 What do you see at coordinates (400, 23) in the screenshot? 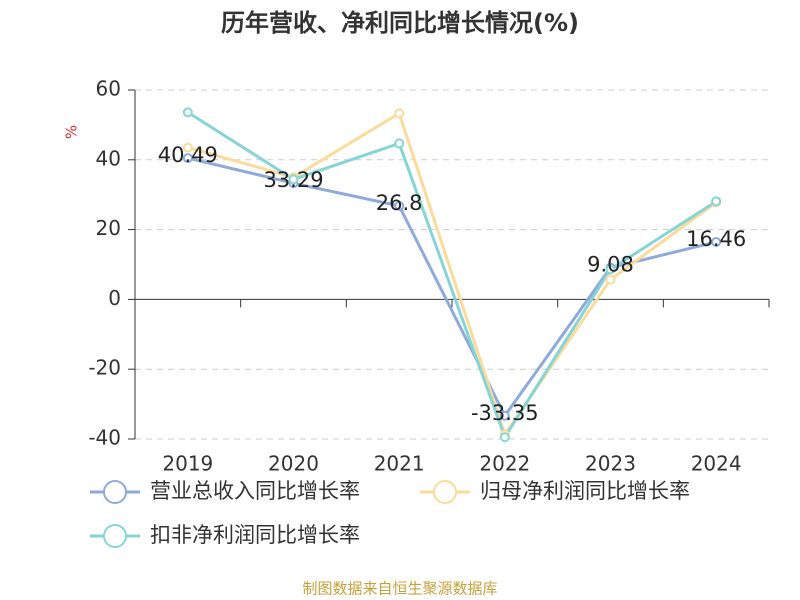
I see `chart-title: 历年营收、净利同比增长情况(%)` at bounding box center [400, 23].